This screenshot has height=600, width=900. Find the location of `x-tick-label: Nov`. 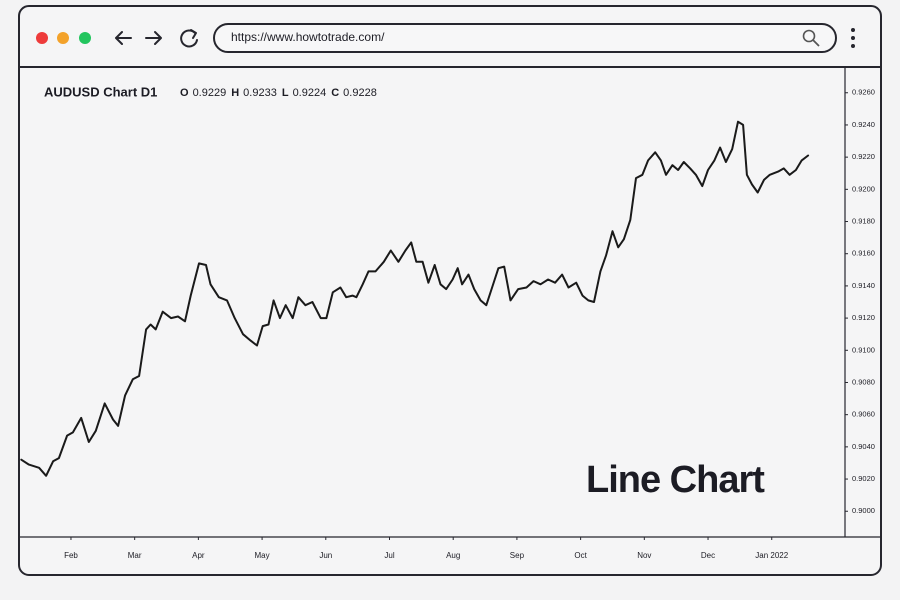

x-tick-label: Nov is located at coordinates (644, 555).